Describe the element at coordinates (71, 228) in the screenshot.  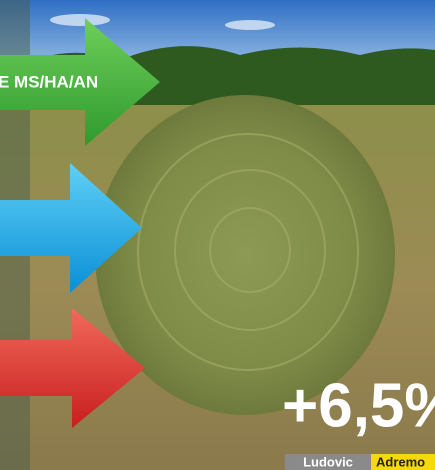
I see `arrow-blue` at that location.